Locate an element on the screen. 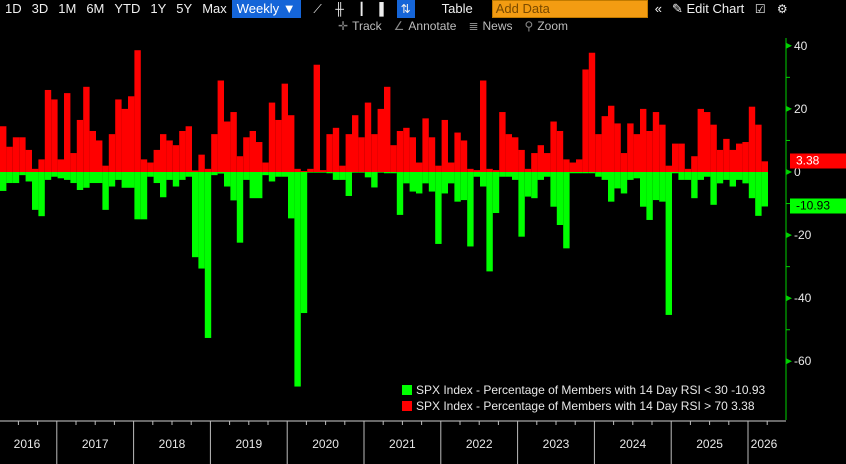 The width and height of the screenshot is (846, 464). range-1m: 1M is located at coordinates (67, 8).